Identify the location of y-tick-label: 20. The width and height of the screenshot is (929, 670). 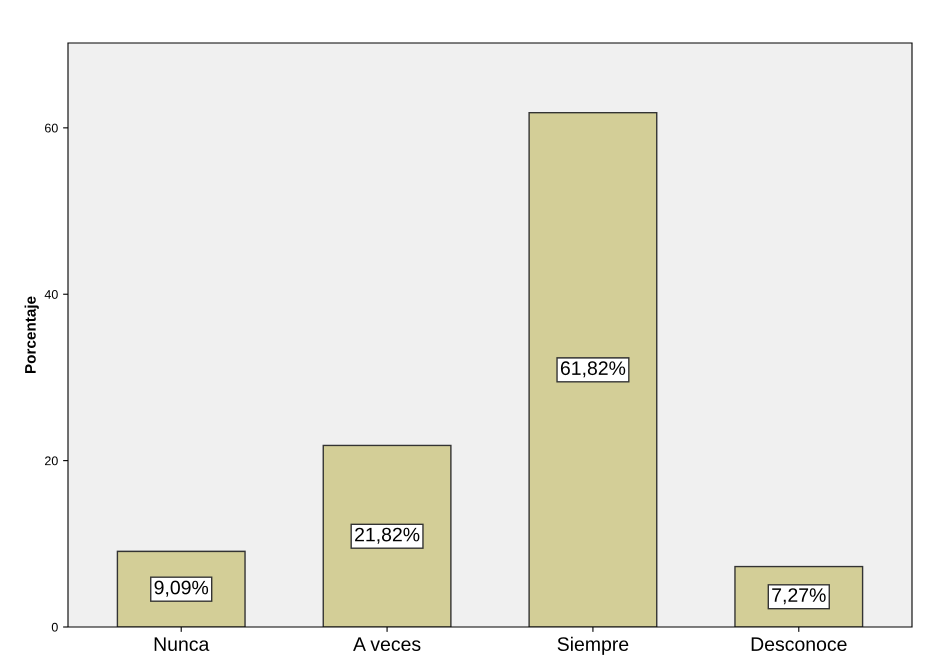
(51, 461).